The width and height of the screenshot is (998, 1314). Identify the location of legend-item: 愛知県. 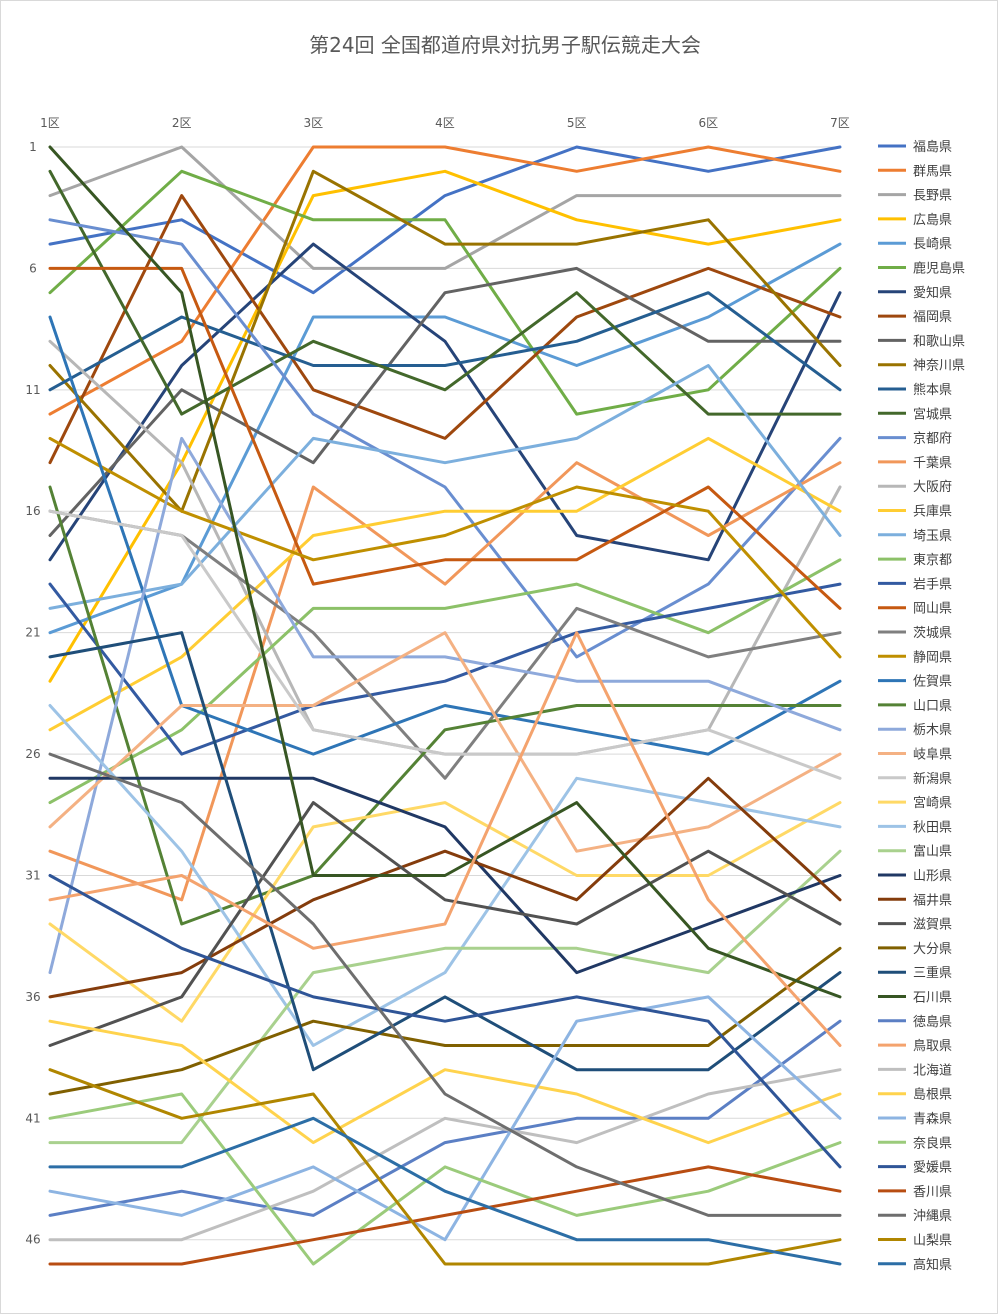
(915, 293).